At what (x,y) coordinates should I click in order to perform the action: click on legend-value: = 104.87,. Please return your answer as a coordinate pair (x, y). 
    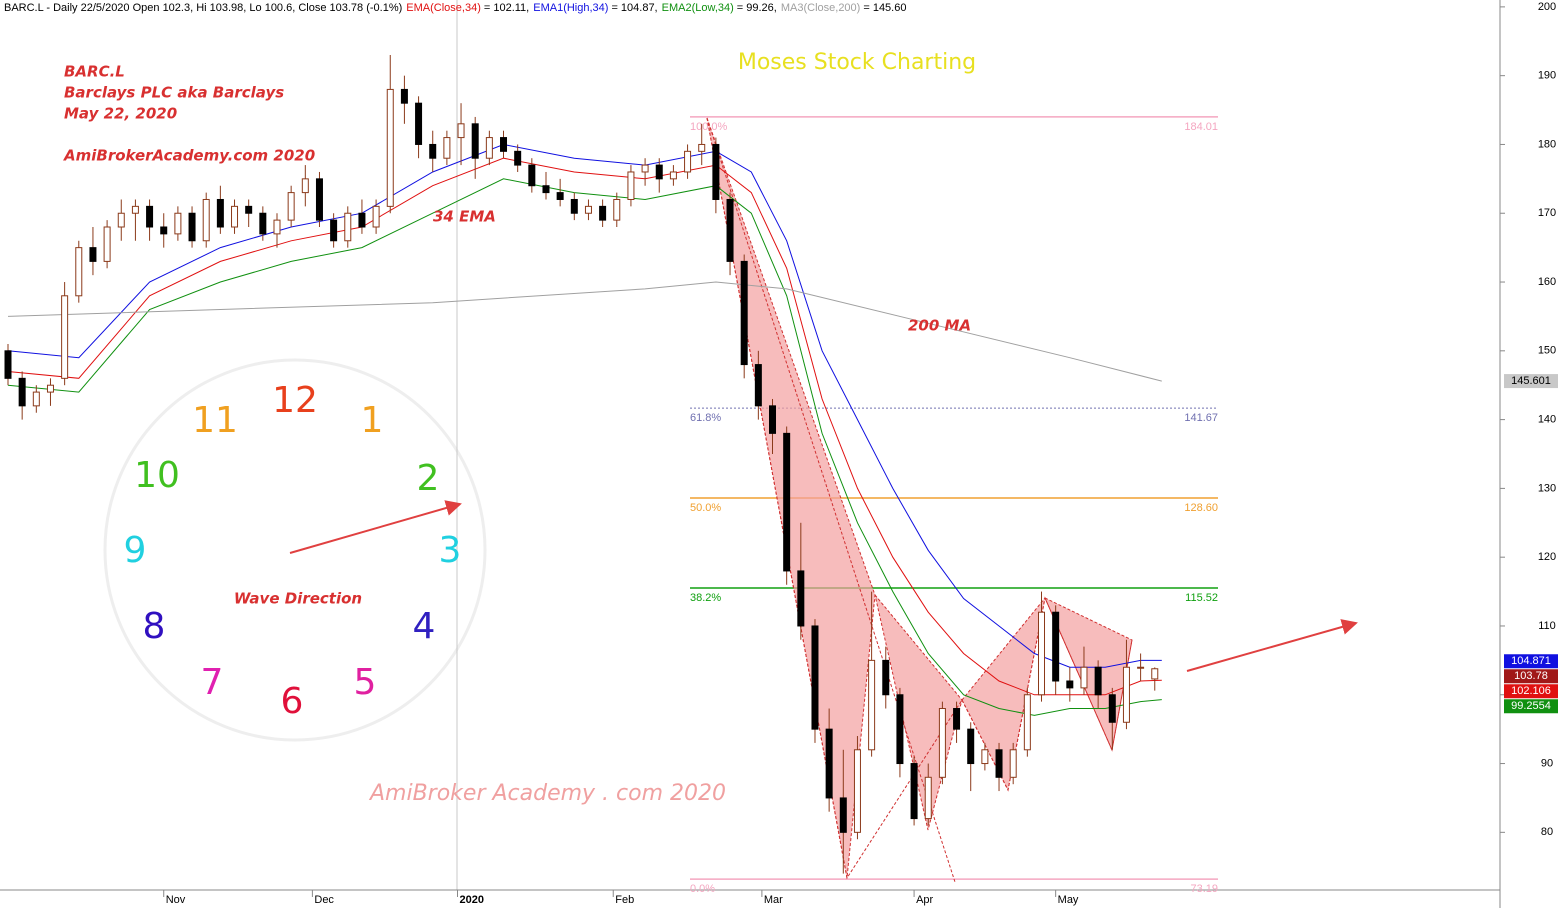
    Looking at the image, I should click on (634, 8).